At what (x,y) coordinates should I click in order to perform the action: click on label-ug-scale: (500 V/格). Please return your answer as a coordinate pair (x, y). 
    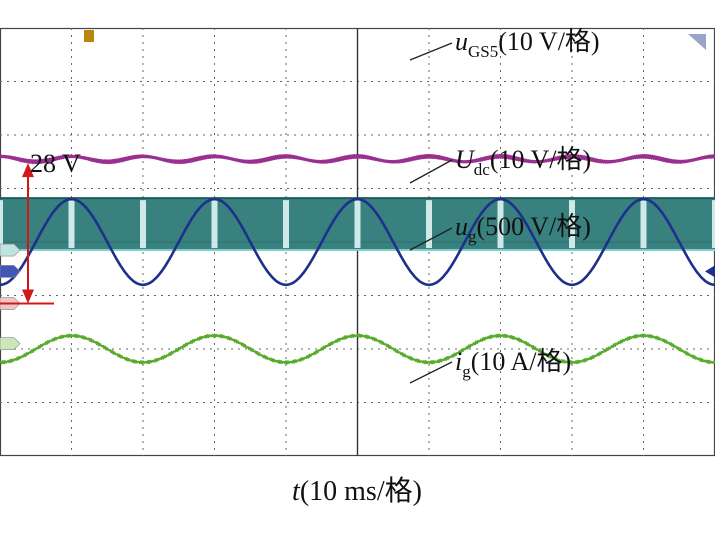
    Looking at the image, I should click on (534, 226).